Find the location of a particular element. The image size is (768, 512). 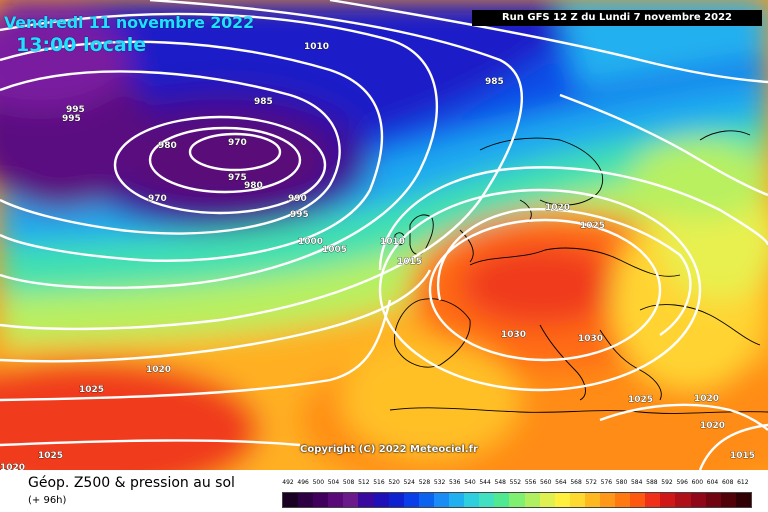

color-scale-tick: 512 is located at coordinates (364, 482).